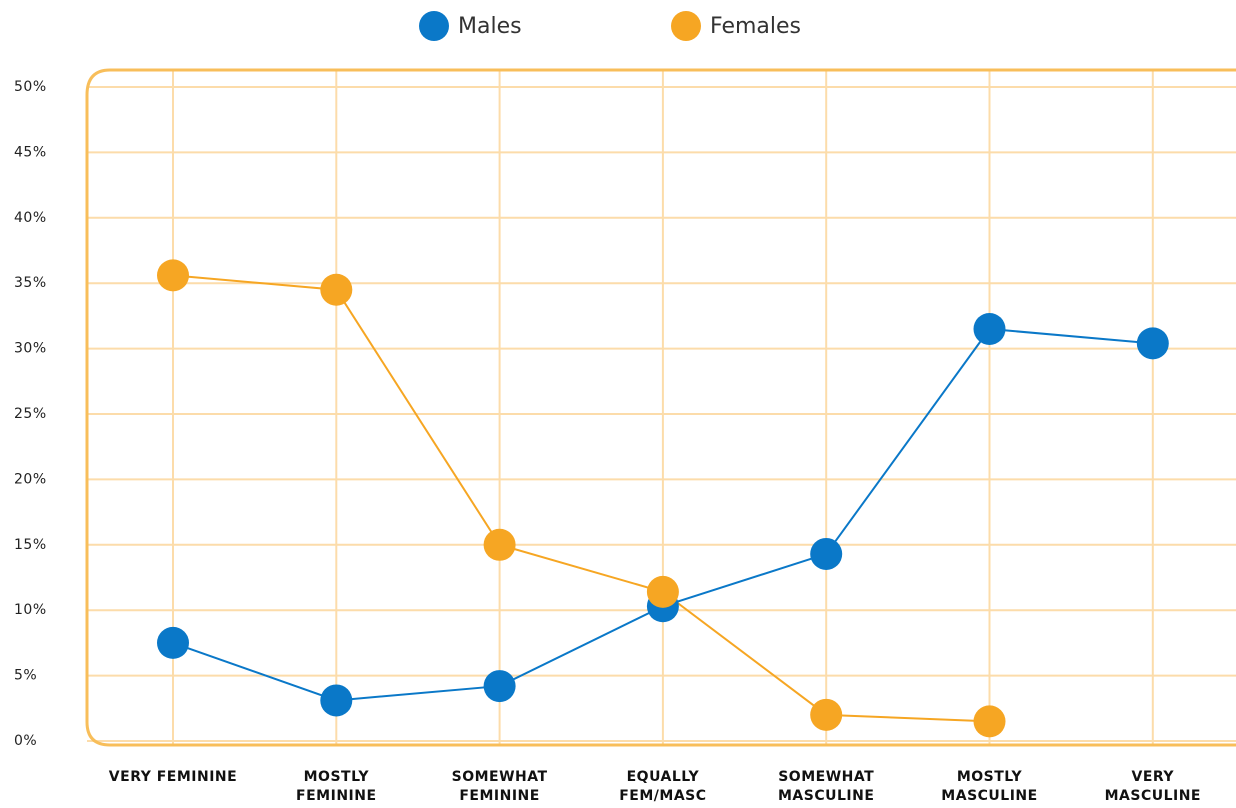 Image resolution: width=1236 pixels, height=808 pixels. Describe the element at coordinates (336, 786) in the screenshot. I see `x-tick-label: MOSTLY FEMININE` at that location.